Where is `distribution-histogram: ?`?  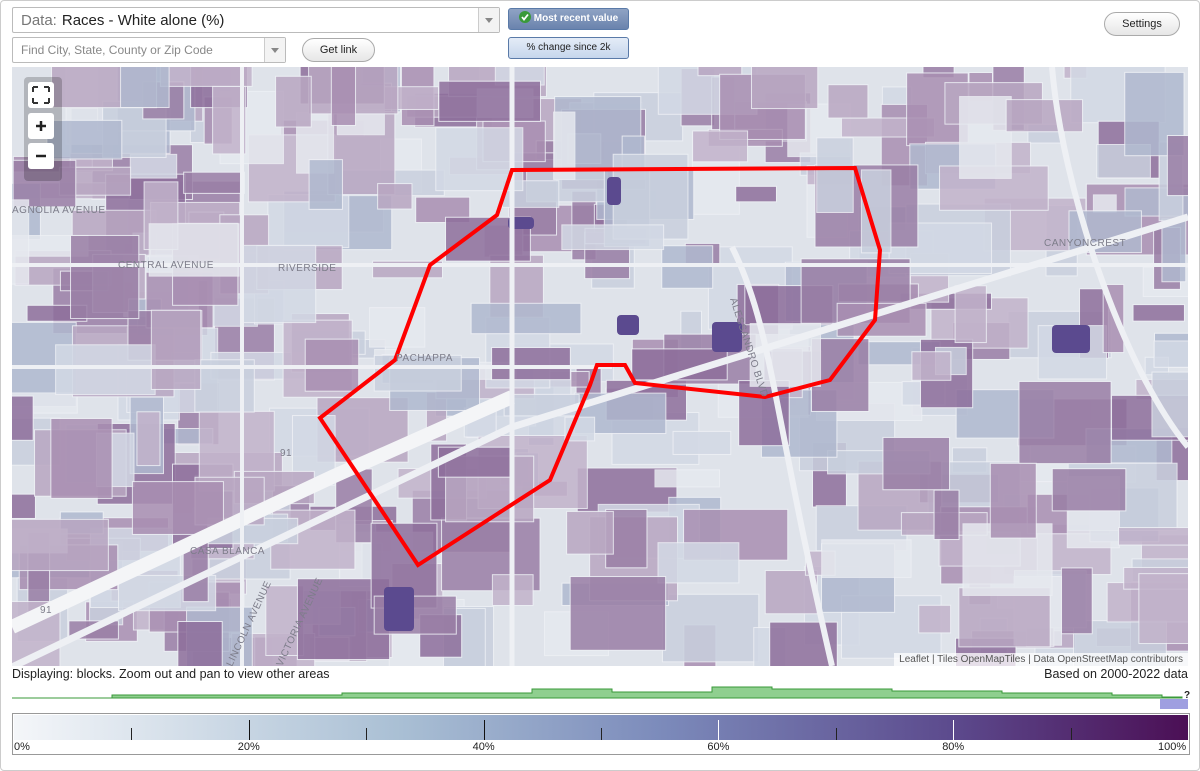
distribution-histogram: ? is located at coordinates (601, 697).